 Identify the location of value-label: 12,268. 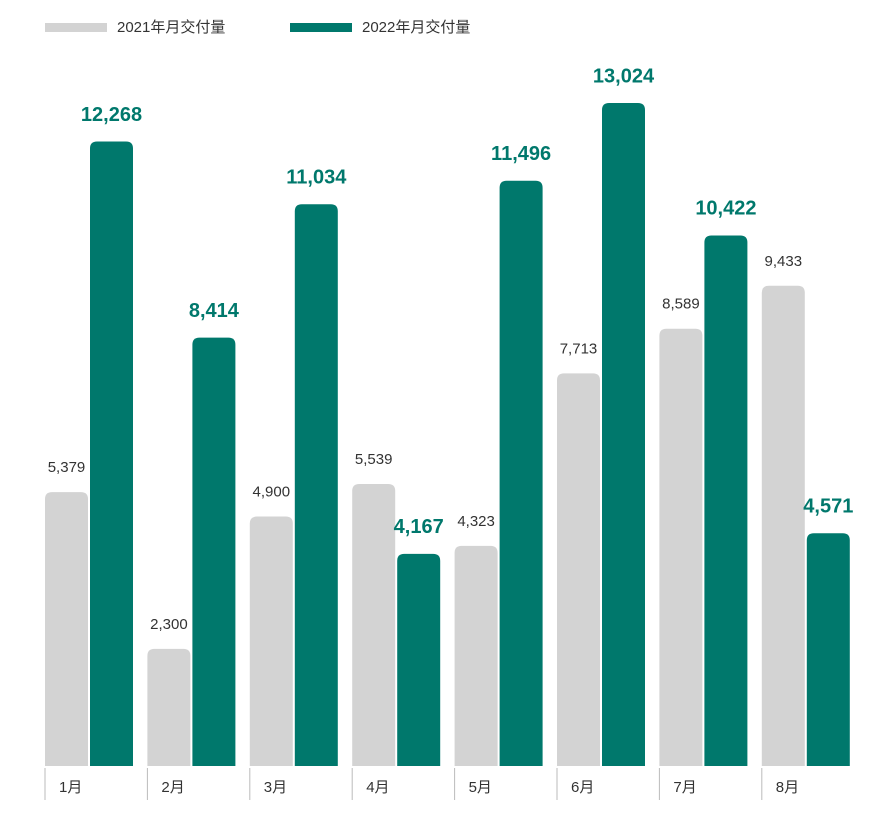
(111, 115).